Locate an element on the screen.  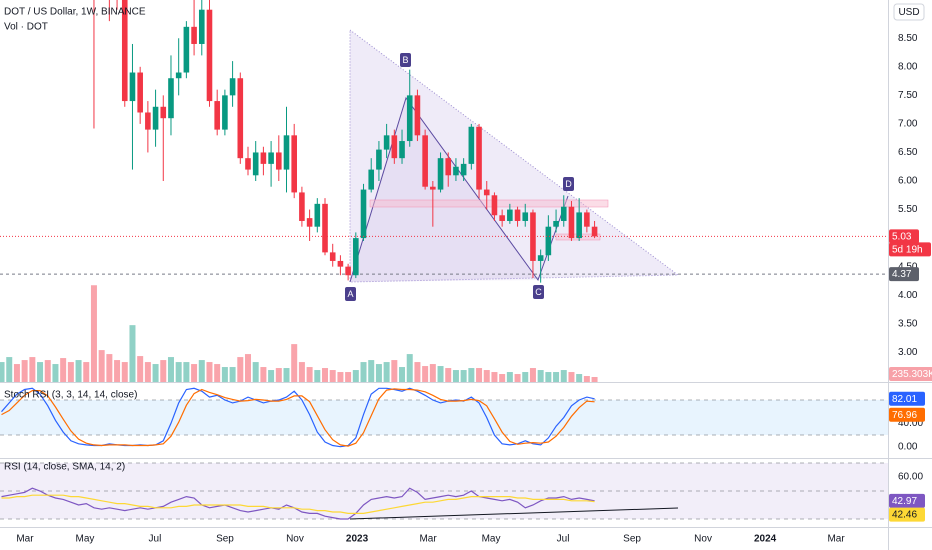
countdown-box is located at coordinates (910, 249).